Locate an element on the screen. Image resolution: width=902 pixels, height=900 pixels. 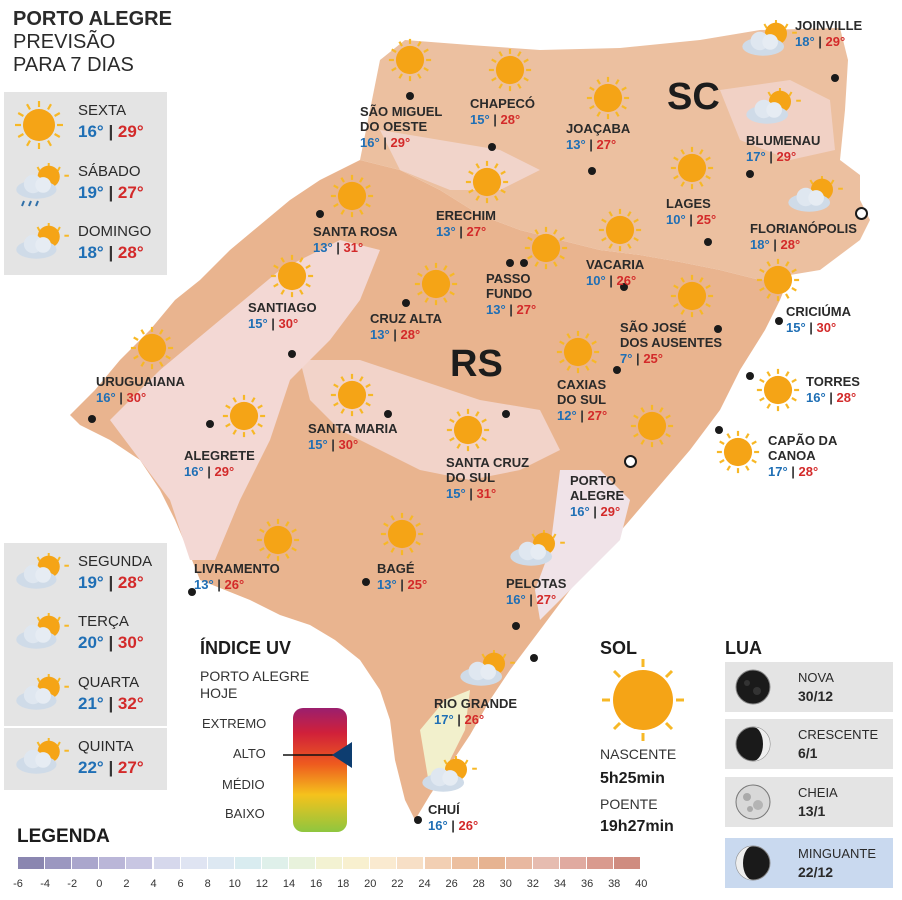
max-temp: 31° is located at coordinates (486, 493).